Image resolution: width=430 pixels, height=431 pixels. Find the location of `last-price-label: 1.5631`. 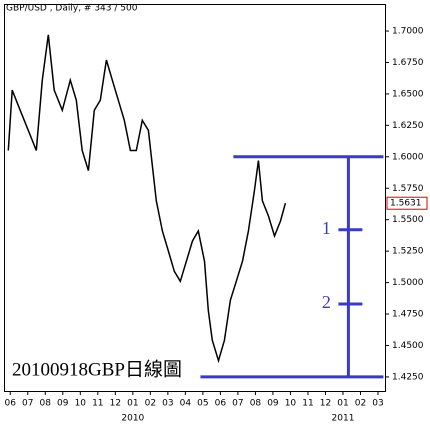

last-price-label: 1.5631 is located at coordinates (406, 204).